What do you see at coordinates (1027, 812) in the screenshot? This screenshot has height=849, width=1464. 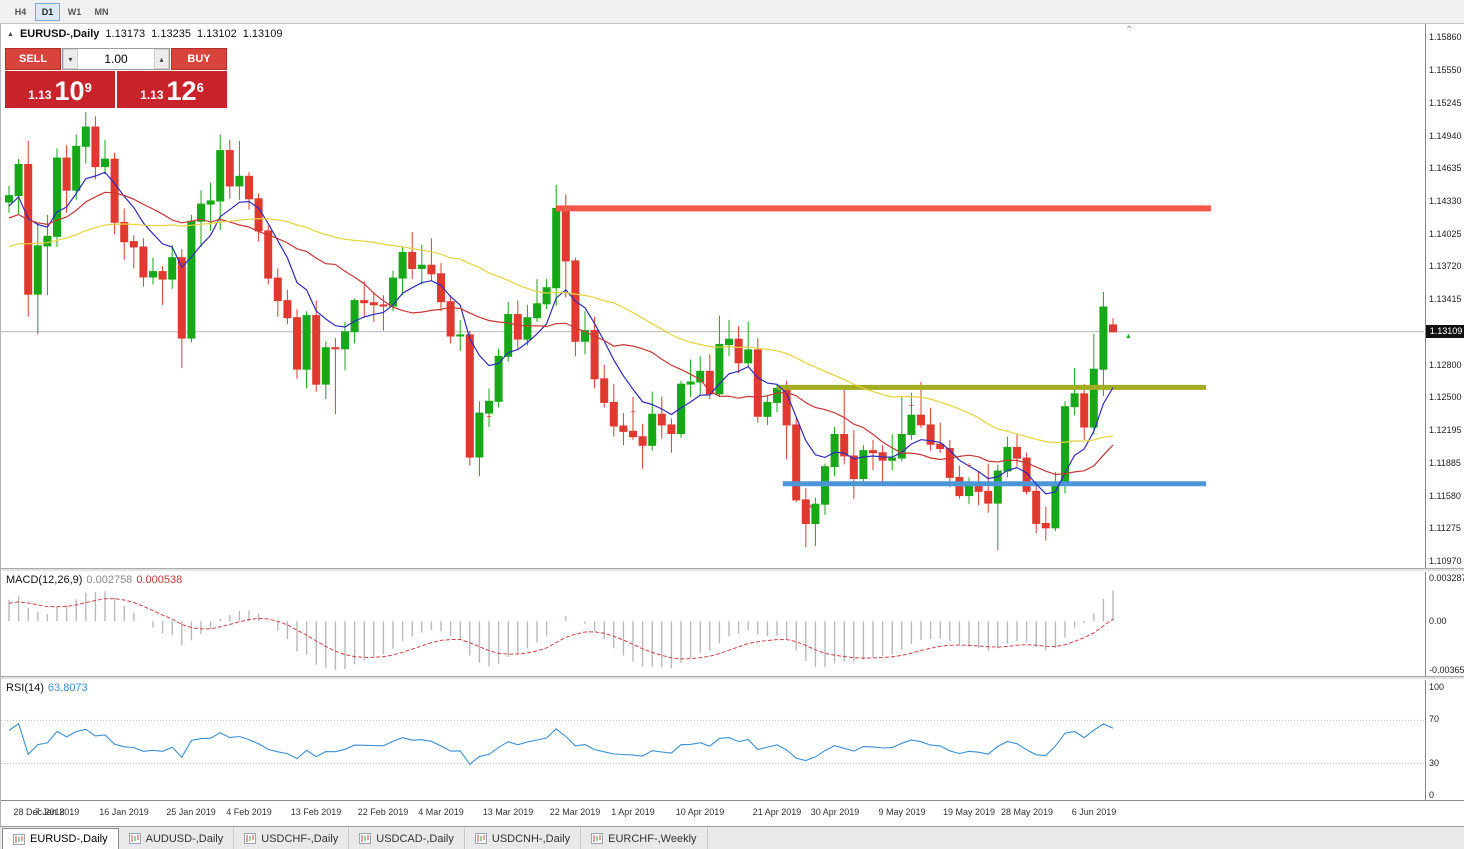 I see `date-axis-label: 28 May 2019` at bounding box center [1027, 812].